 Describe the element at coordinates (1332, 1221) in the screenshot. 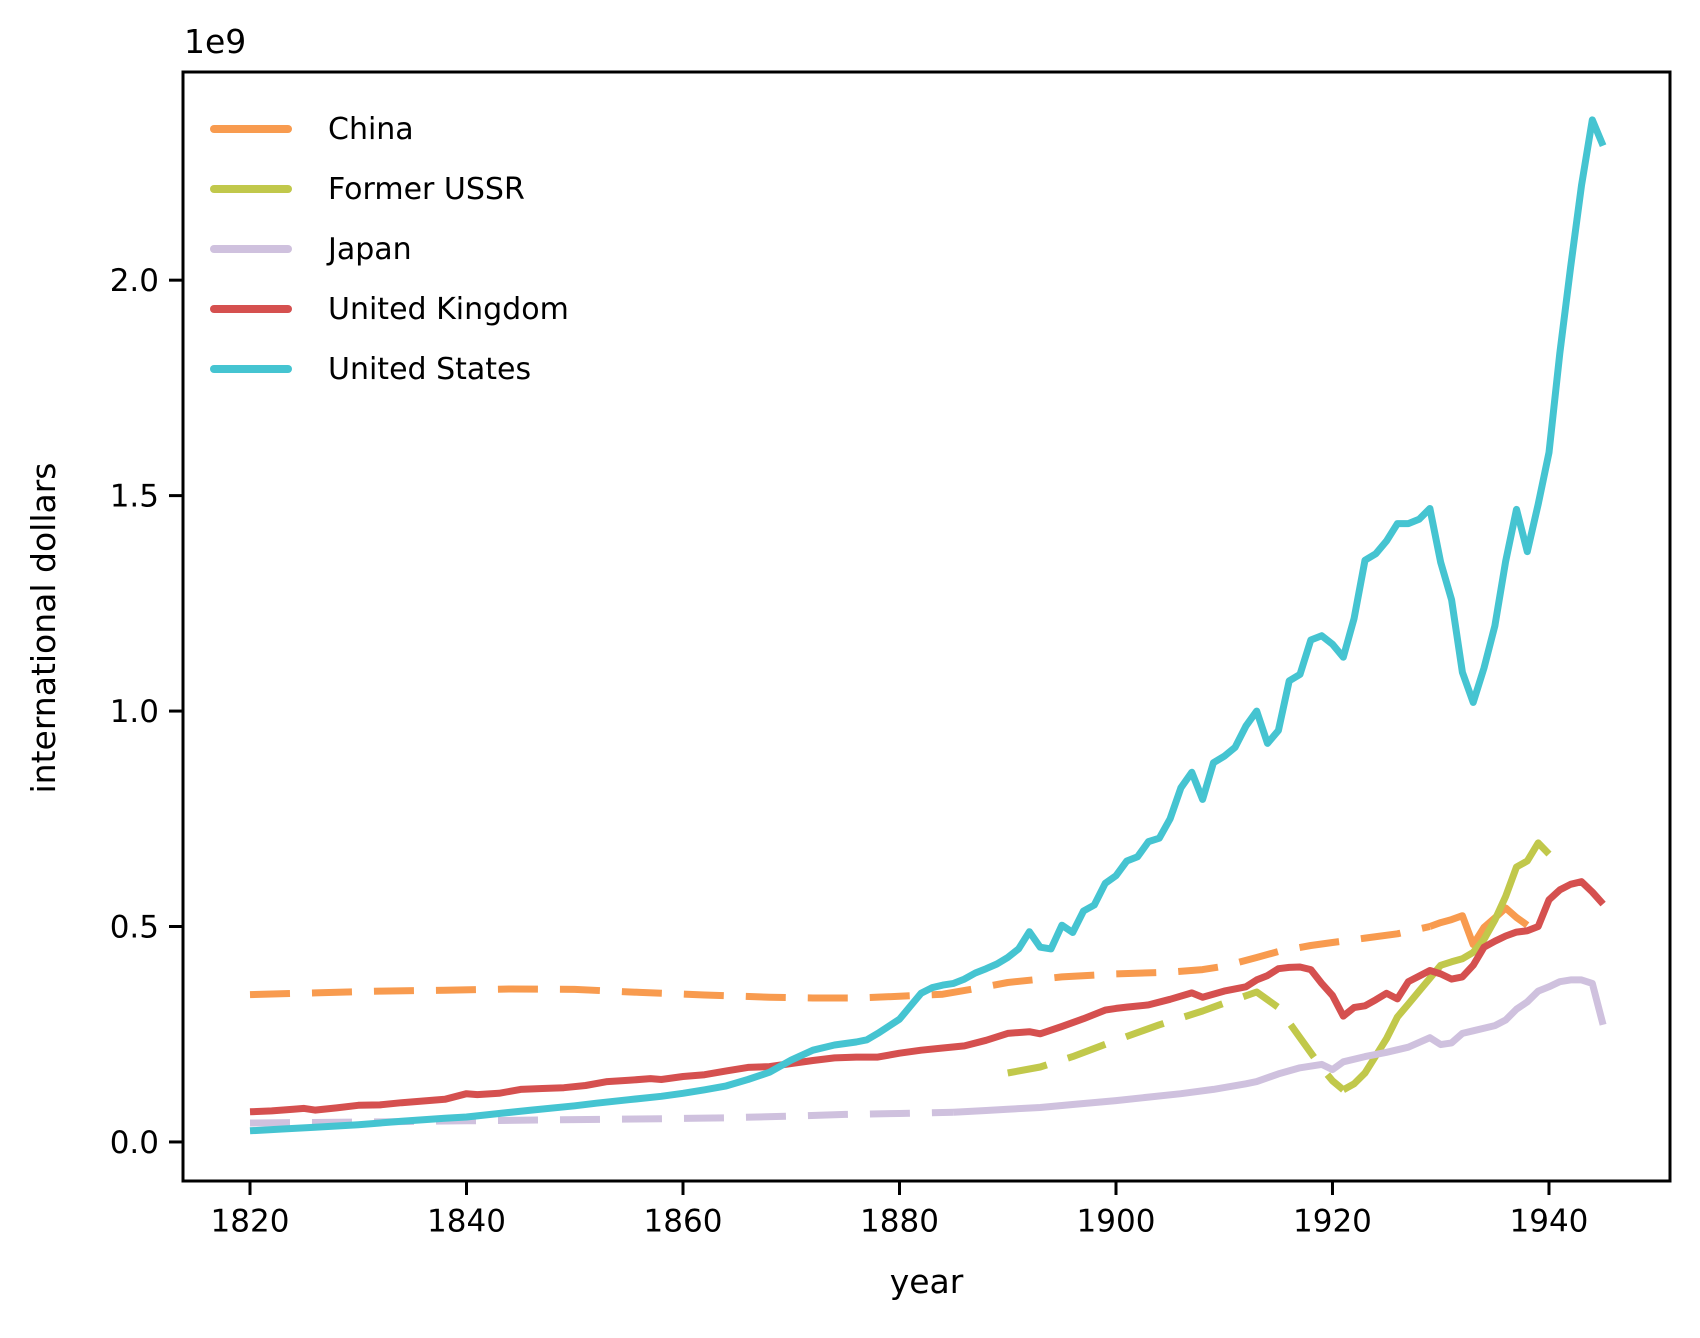

I see `x-tick-label: 1920` at that location.